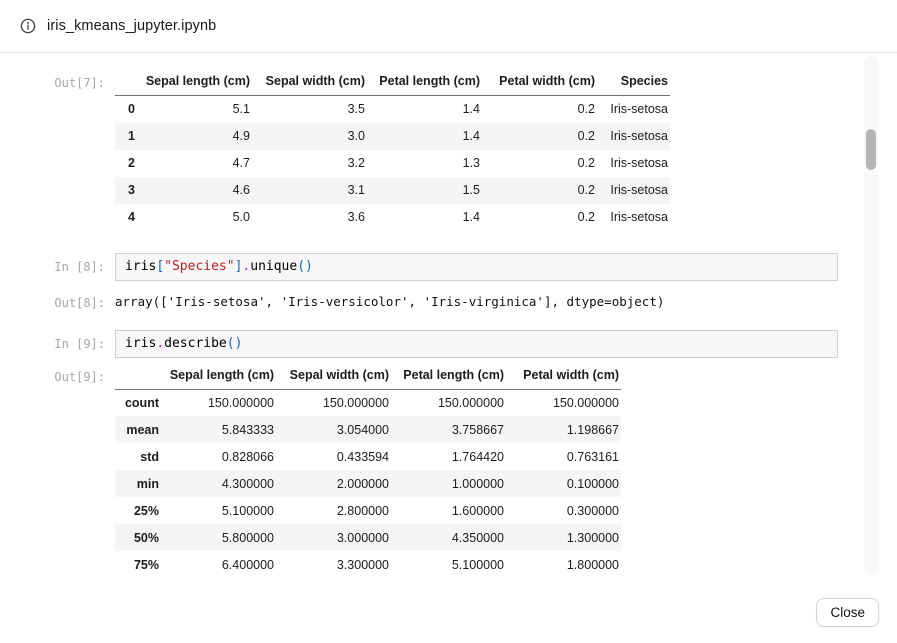  I want to click on cell-value: 1.300000, so click(563, 537).